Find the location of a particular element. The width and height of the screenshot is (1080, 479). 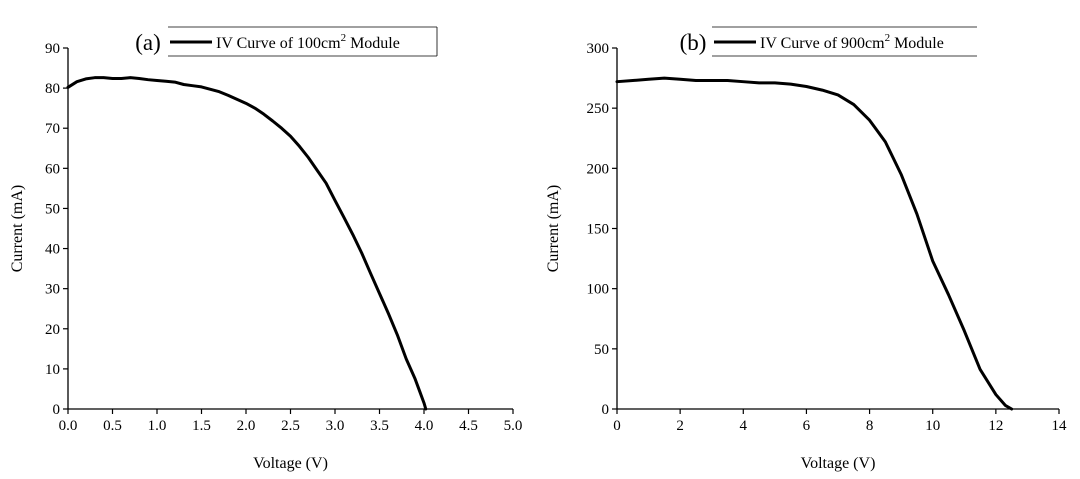

x-tick-label: 1.5 is located at coordinates (201, 426).